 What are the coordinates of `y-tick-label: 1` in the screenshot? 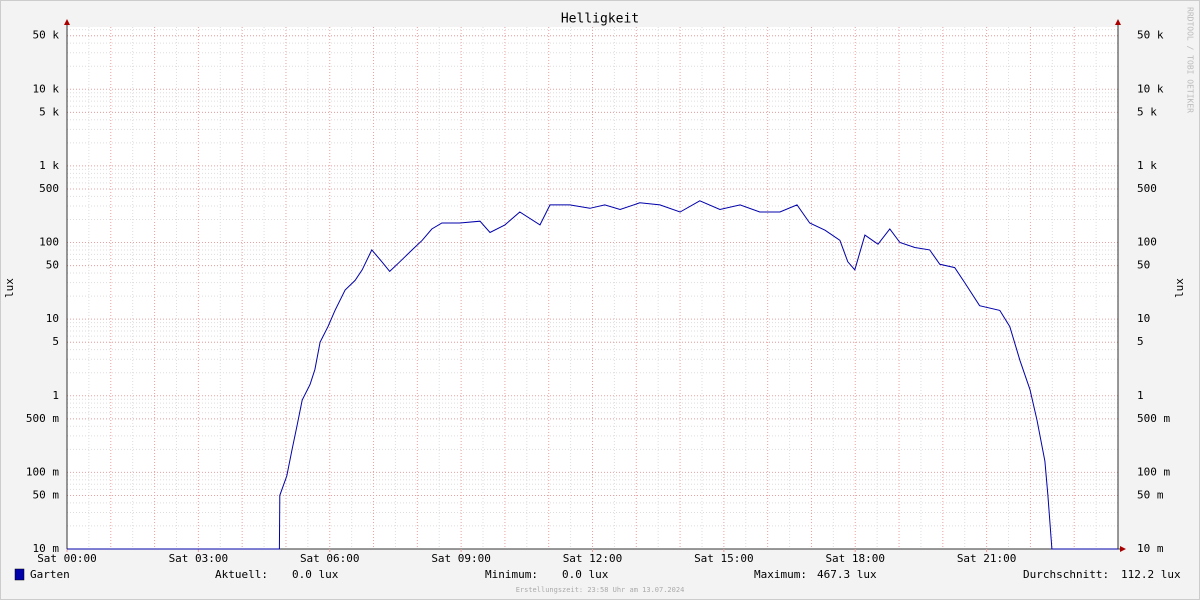 It's located at (55, 395).